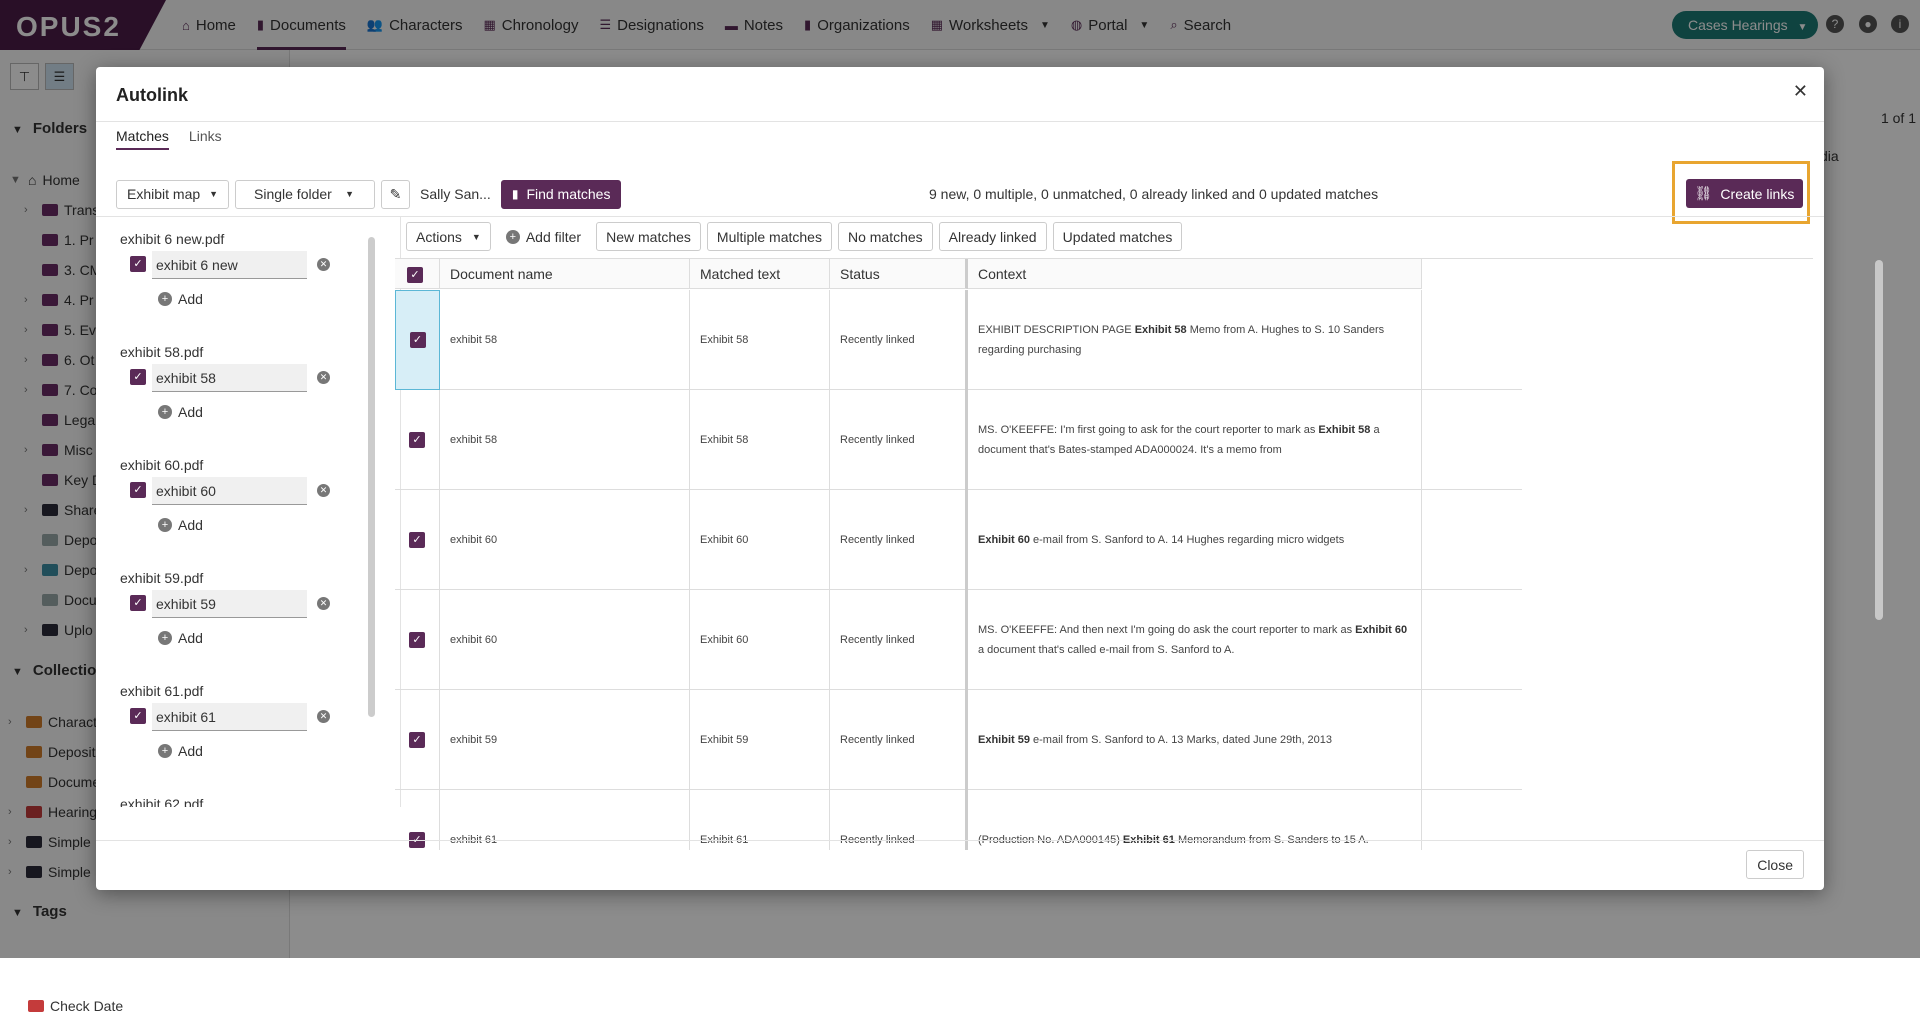  I want to click on nav-item-documents: ▮ Documents, so click(301, 25).